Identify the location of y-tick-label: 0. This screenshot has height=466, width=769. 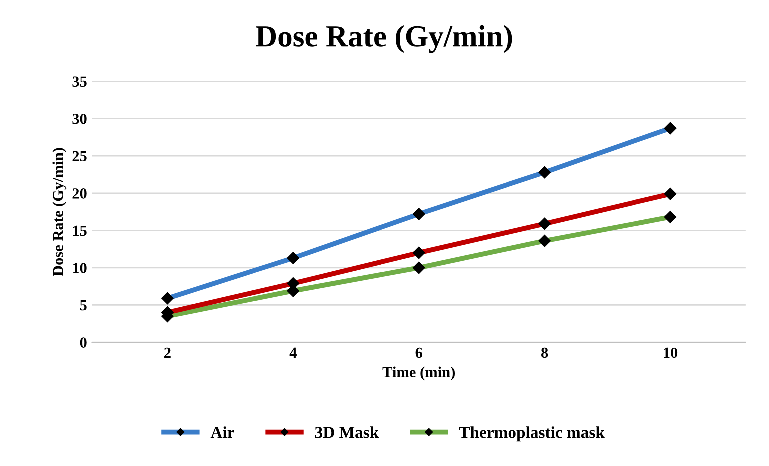
(83, 343).